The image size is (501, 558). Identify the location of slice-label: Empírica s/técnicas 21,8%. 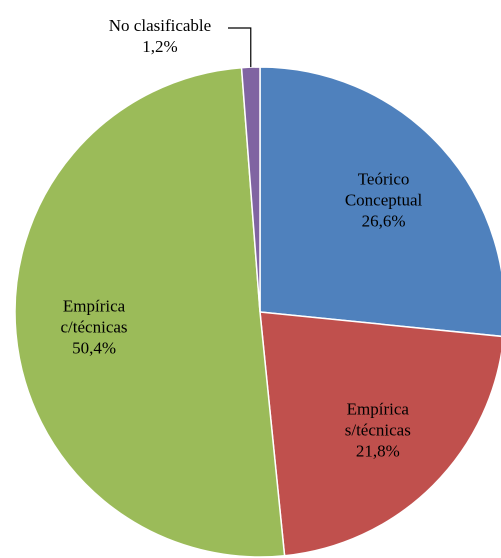
(378, 429).